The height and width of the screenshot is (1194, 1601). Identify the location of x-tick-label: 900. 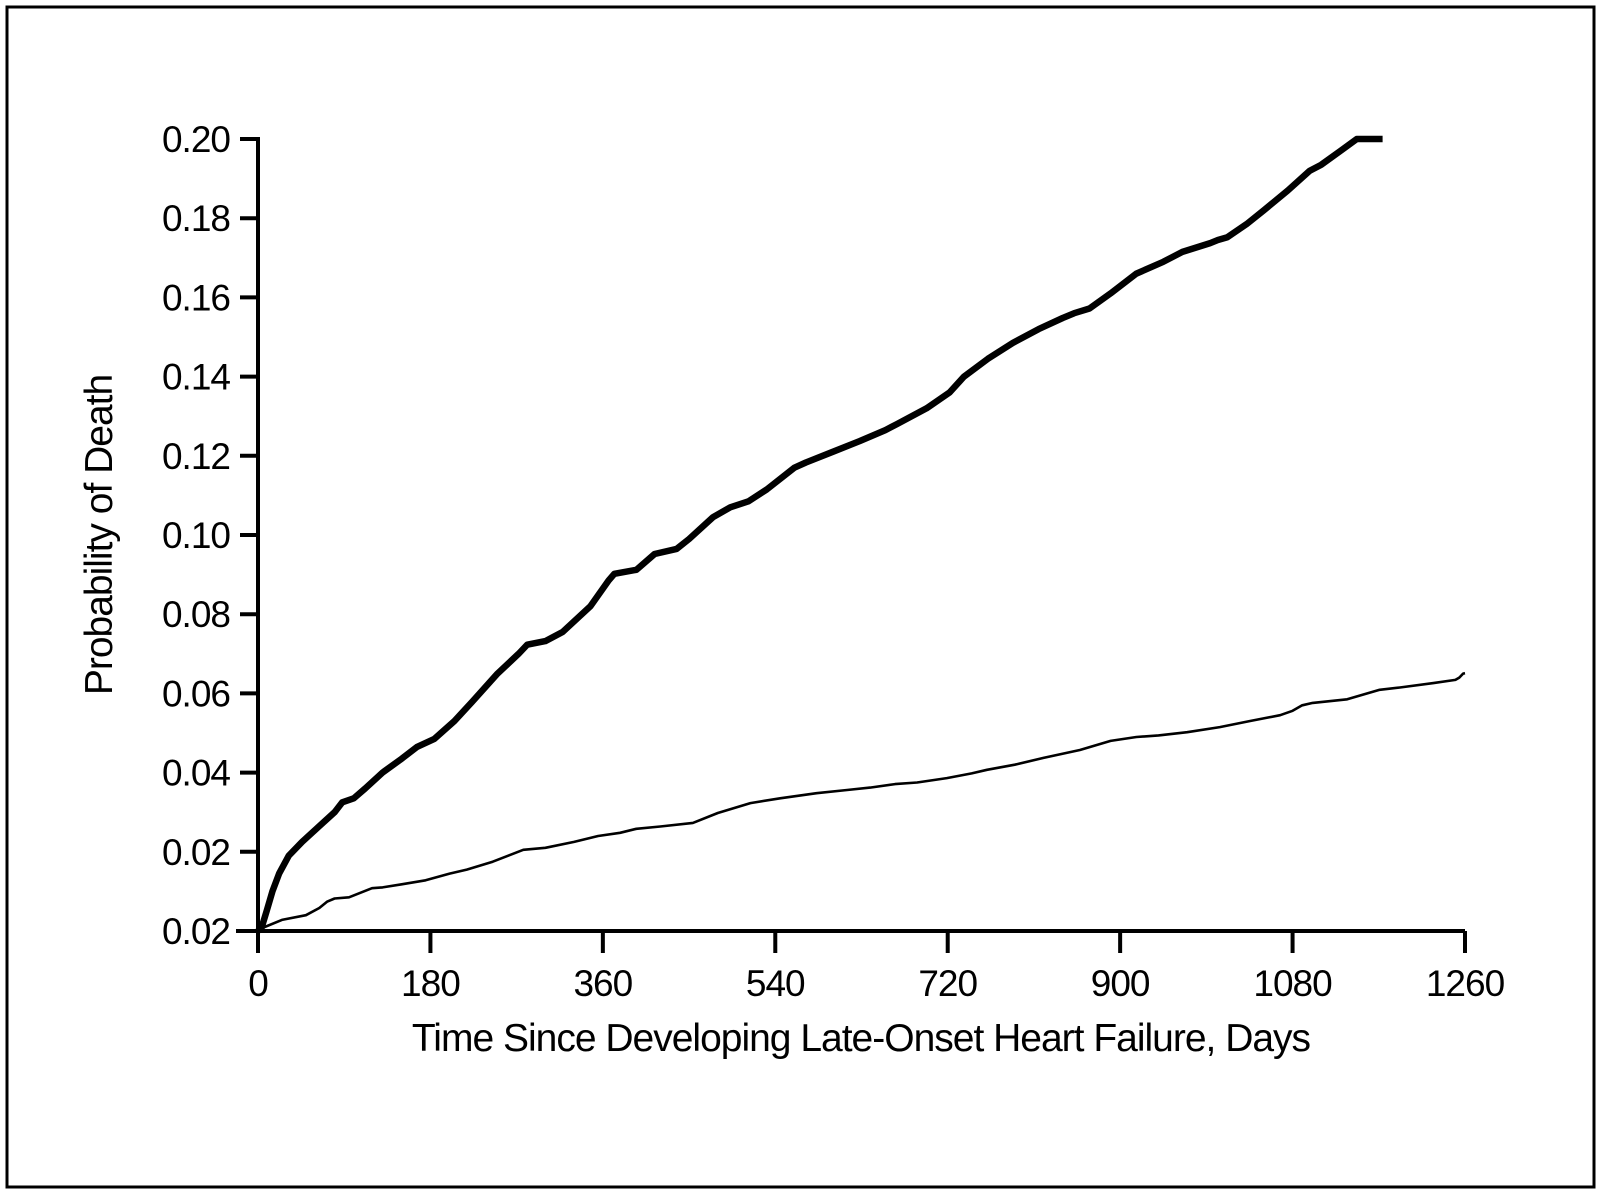
(1120, 983).